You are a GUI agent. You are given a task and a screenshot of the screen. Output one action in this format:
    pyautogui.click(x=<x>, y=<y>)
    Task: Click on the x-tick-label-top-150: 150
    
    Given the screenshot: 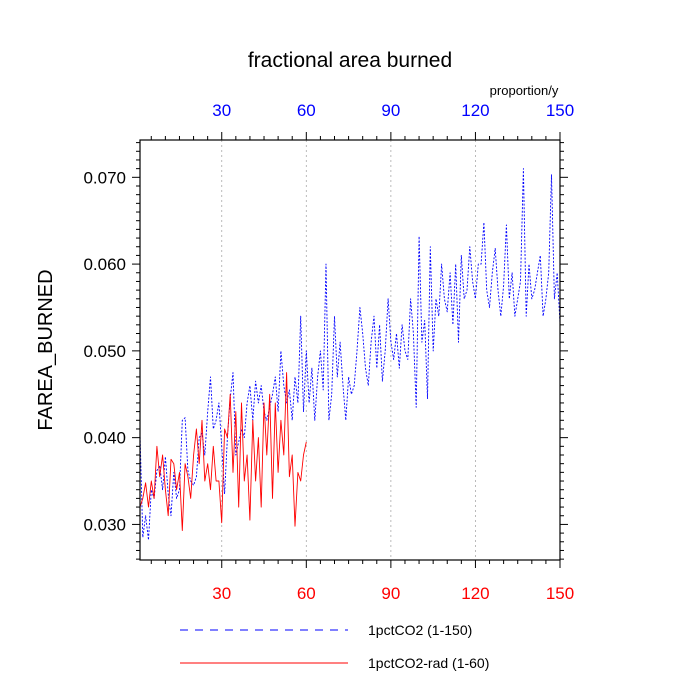 What is the action you would take?
    pyautogui.click(x=560, y=110)
    